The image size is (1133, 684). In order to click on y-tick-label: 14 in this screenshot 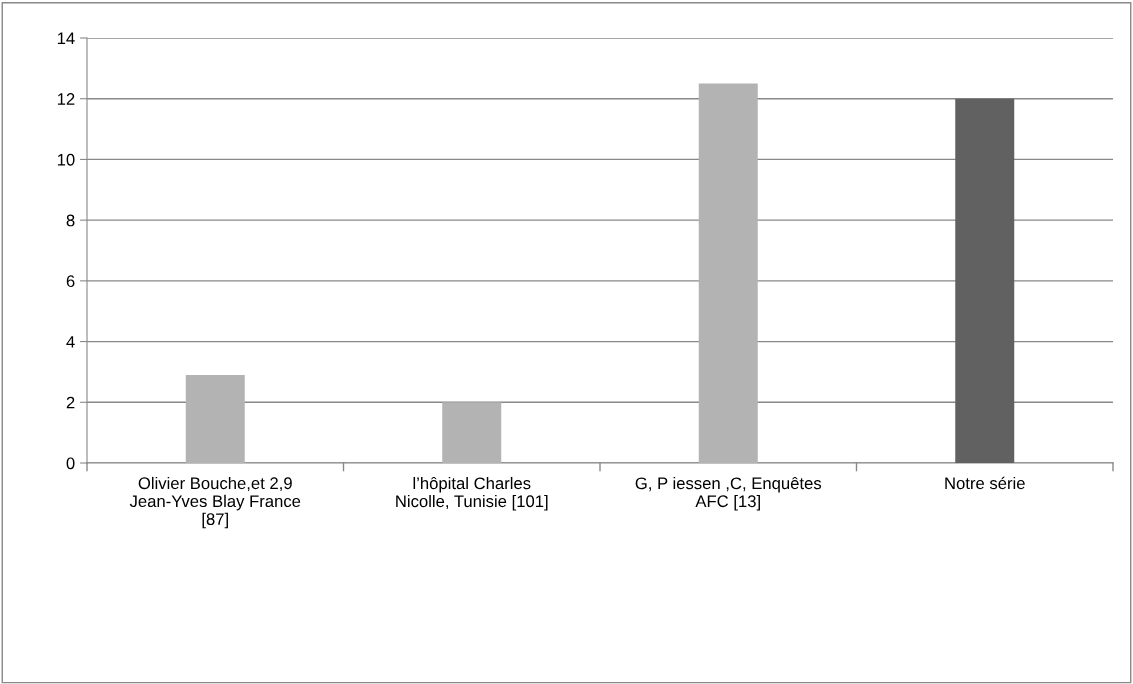, I will do `click(66, 38)`.